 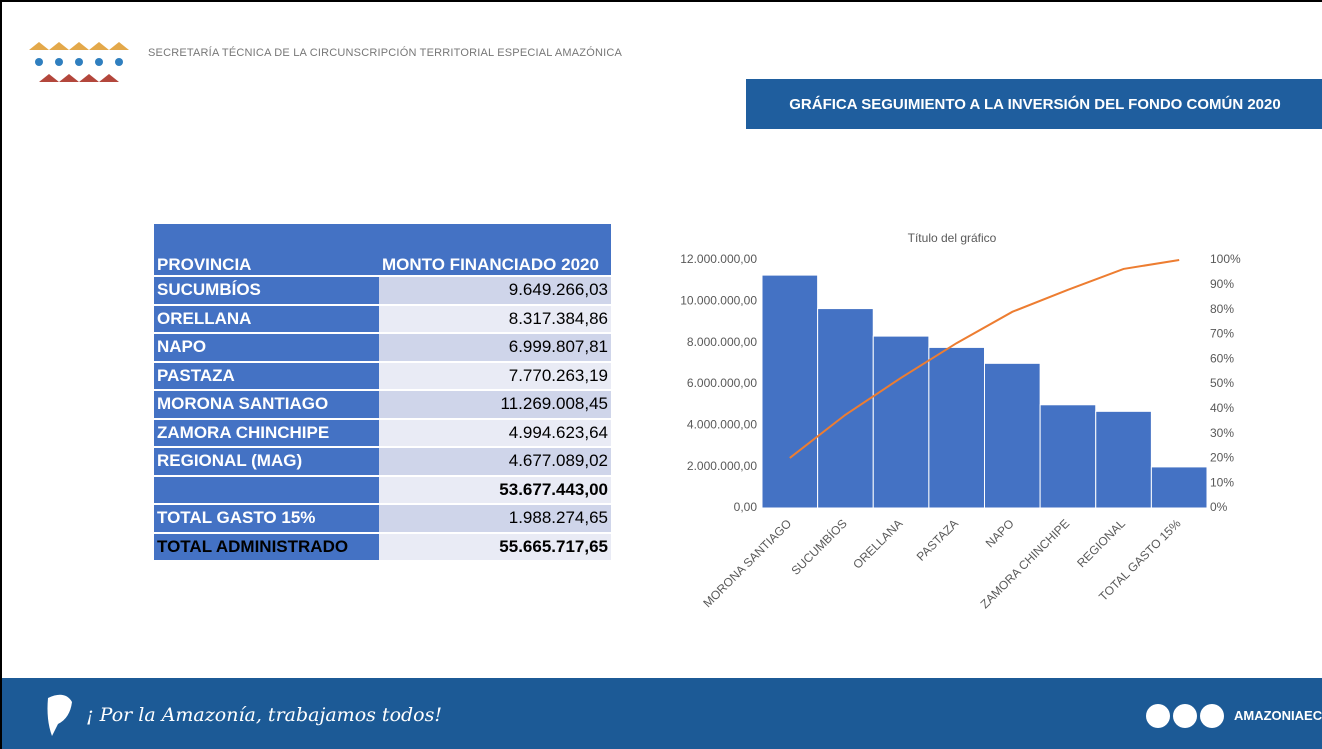 What do you see at coordinates (1222, 334) in the screenshot?
I see `y2-tick-label: 70%` at bounding box center [1222, 334].